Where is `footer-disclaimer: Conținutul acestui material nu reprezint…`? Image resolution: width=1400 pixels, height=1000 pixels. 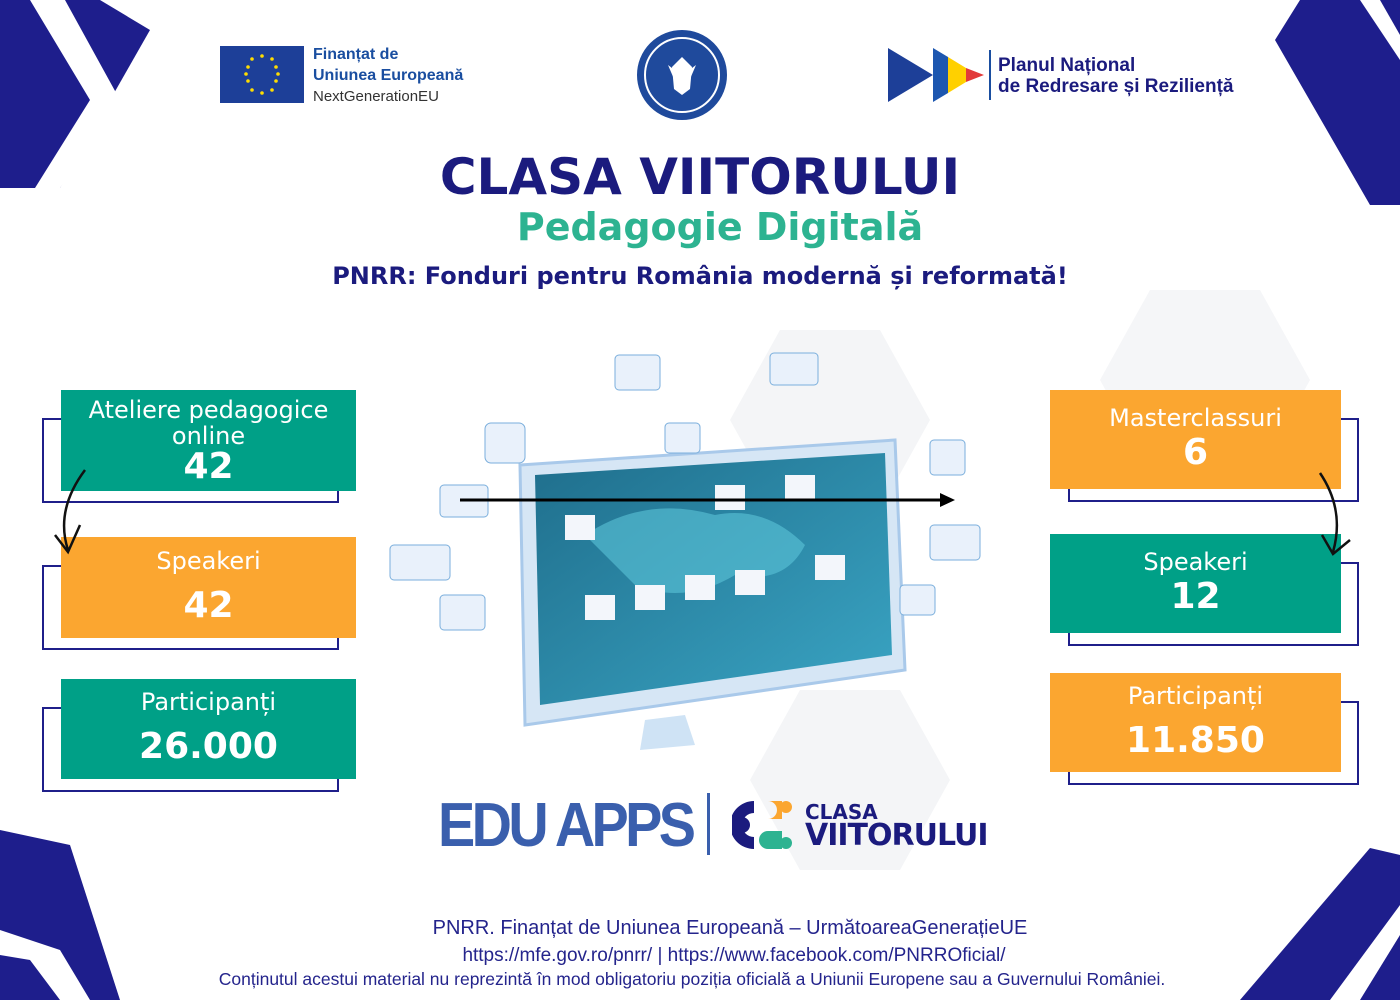
footer-disclaimer: Conținutul acestui material nu reprezint… is located at coordinates (692, 979).